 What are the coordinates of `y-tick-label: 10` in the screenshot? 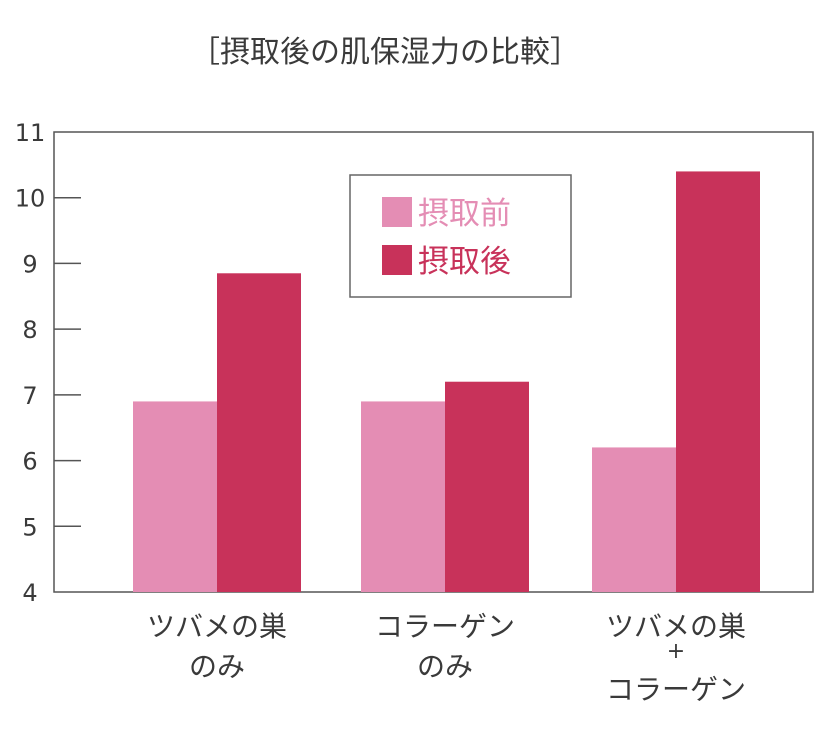 It's located at (30, 199).